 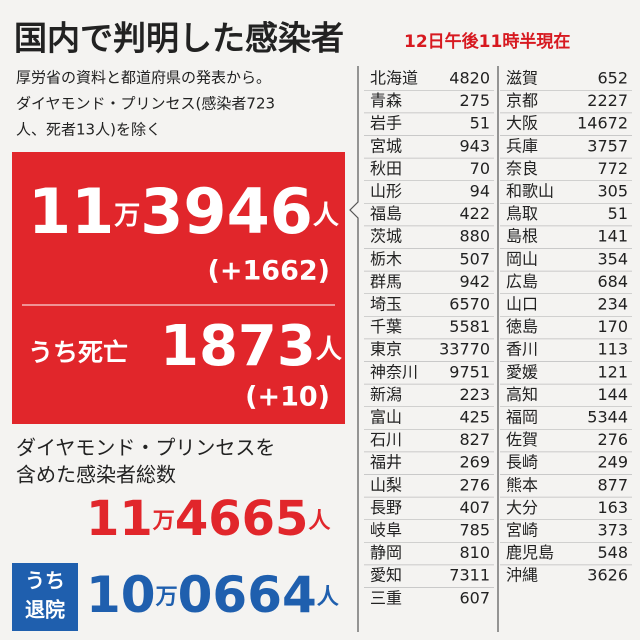 I want to click on prefecture: 富山, so click(x=386, y=417).